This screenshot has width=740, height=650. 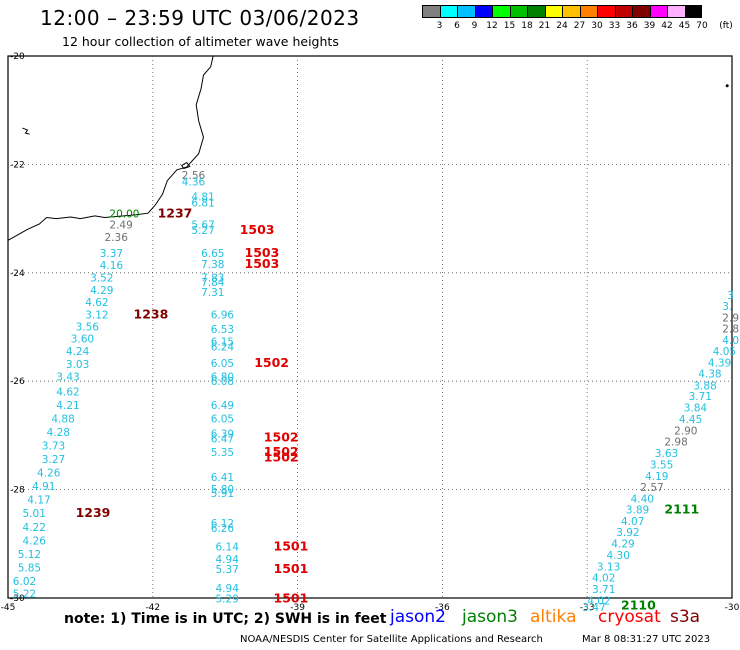 I want to click on wave-height-label: 5.29, so click(x=227, y=599).